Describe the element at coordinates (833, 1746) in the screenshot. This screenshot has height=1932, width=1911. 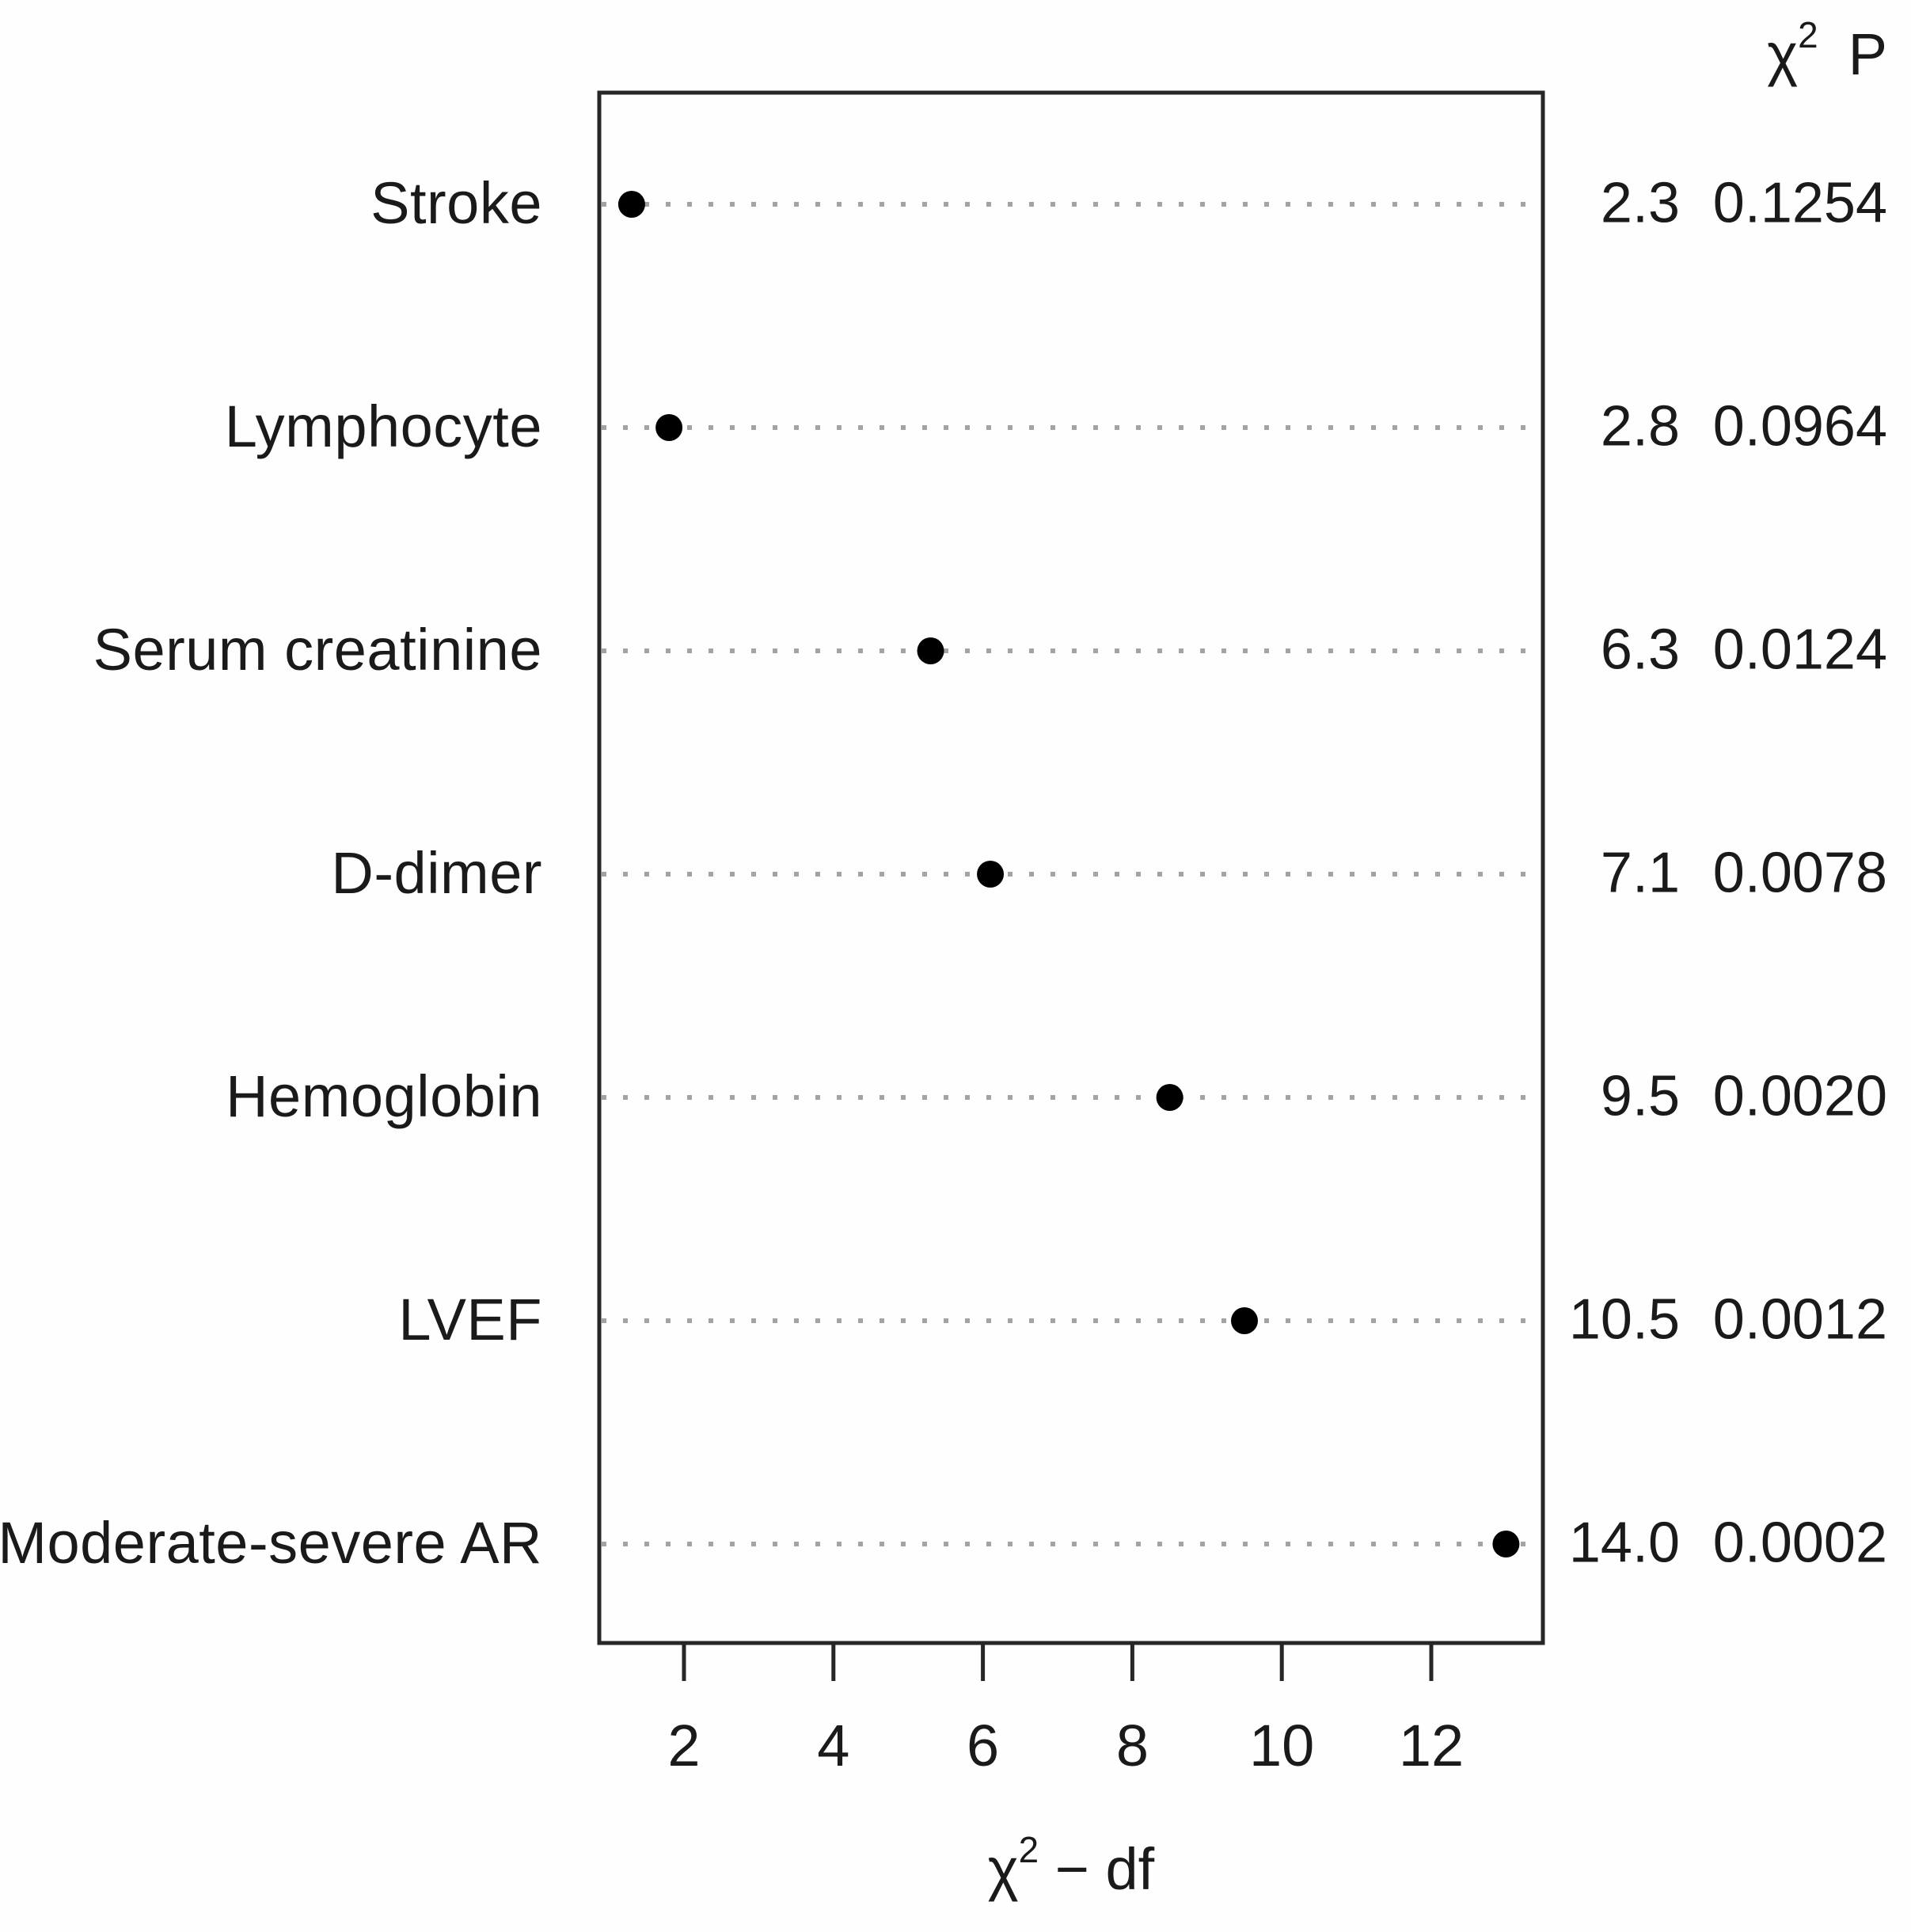
I see `x-tick-label: 4` at that location.